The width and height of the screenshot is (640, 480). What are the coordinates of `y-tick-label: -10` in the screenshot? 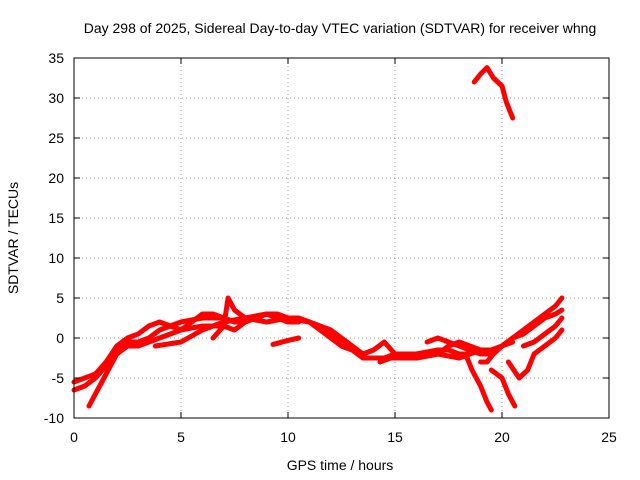 It's located at (54, 418).